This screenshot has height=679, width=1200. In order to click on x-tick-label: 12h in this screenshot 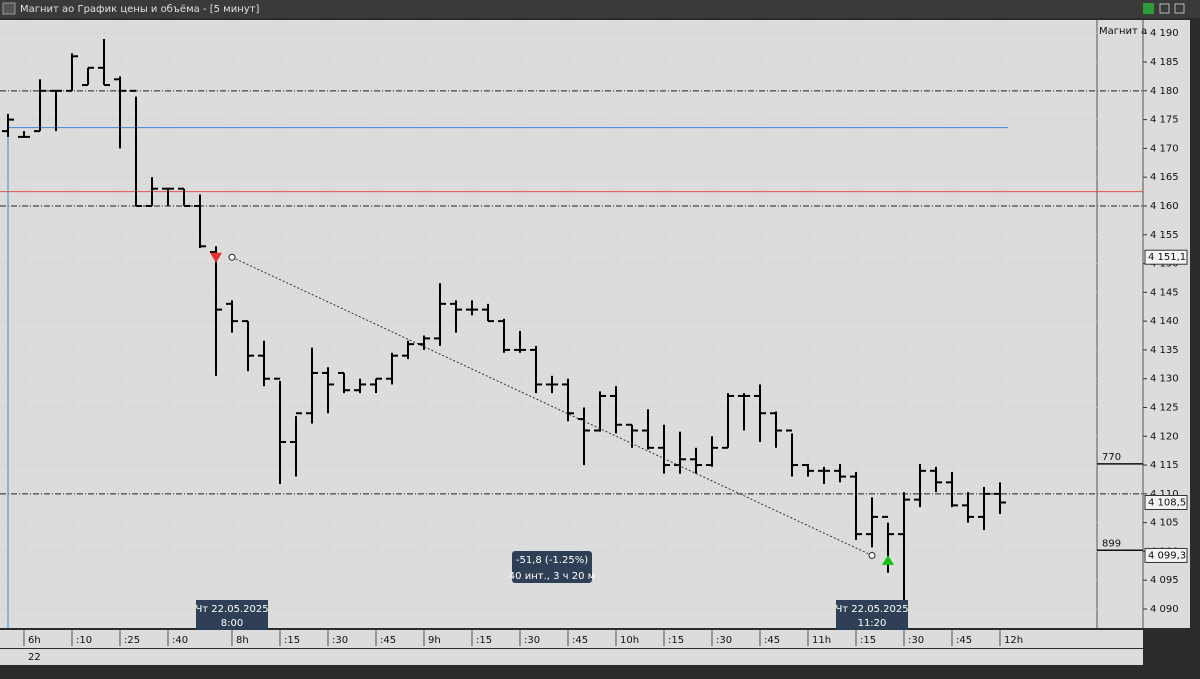, I will do `click(1013, 640)`.